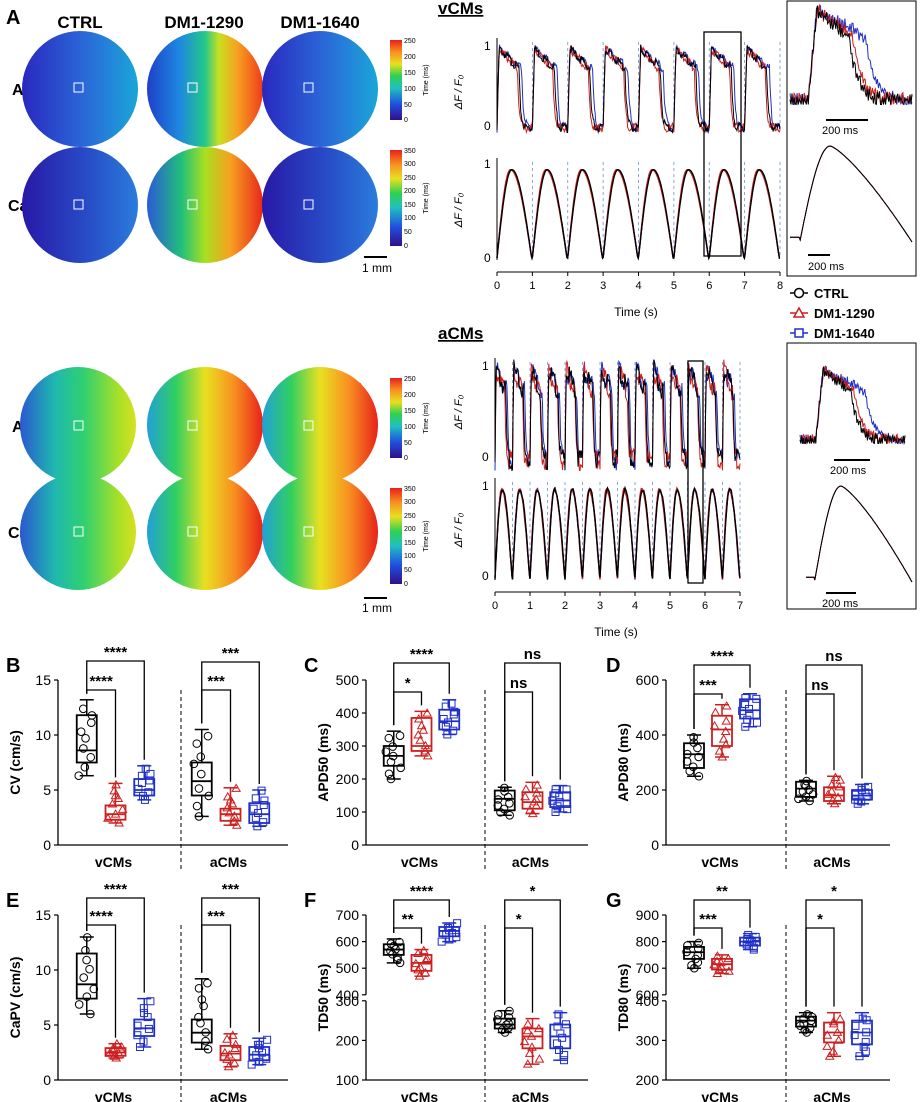 The width and height of the screenshot is (920, 1102). What do you see at coordinates (426, 535) in the screenshot?
I see `colorbar-title-cat-bottom: Time (ms)` at bounding box center [426, 535].